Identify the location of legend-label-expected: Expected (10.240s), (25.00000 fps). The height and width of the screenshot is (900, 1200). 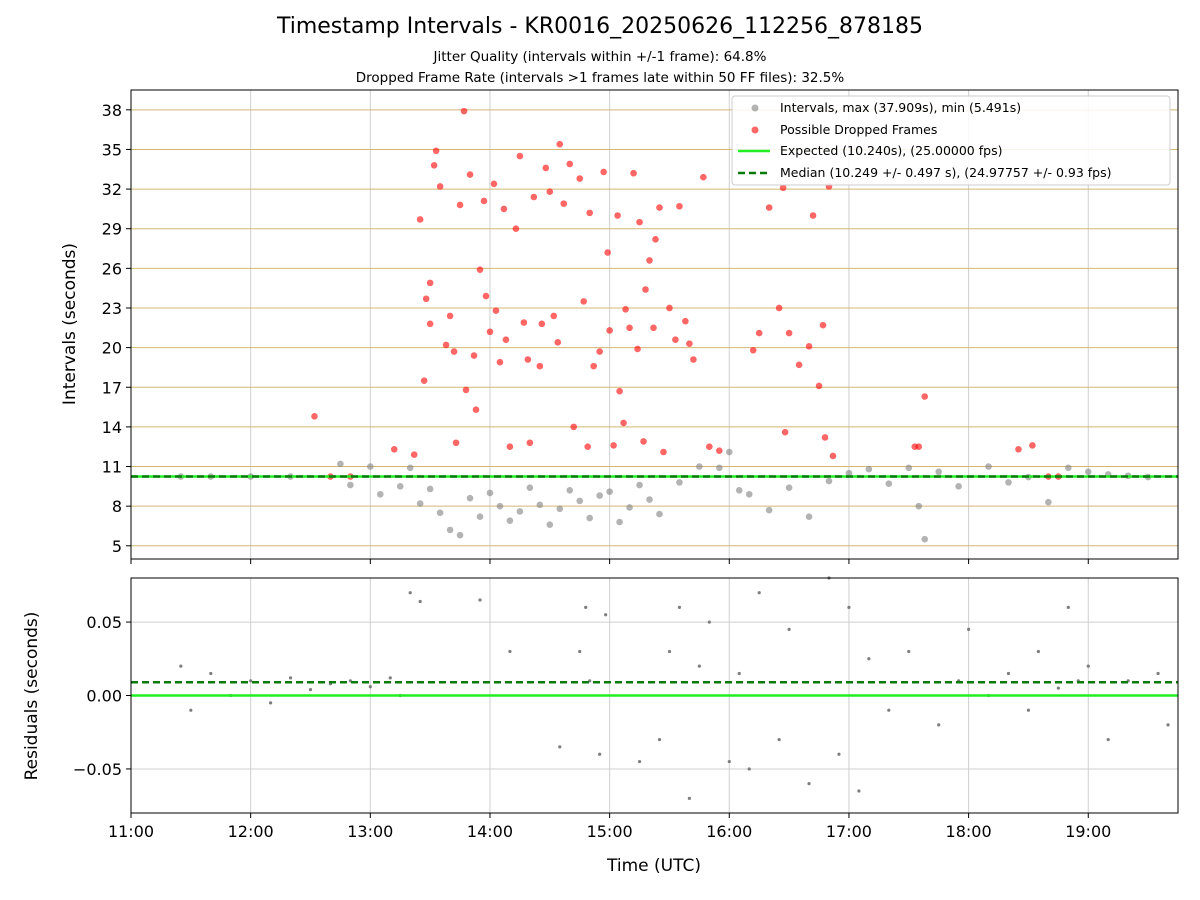
(891, 150).